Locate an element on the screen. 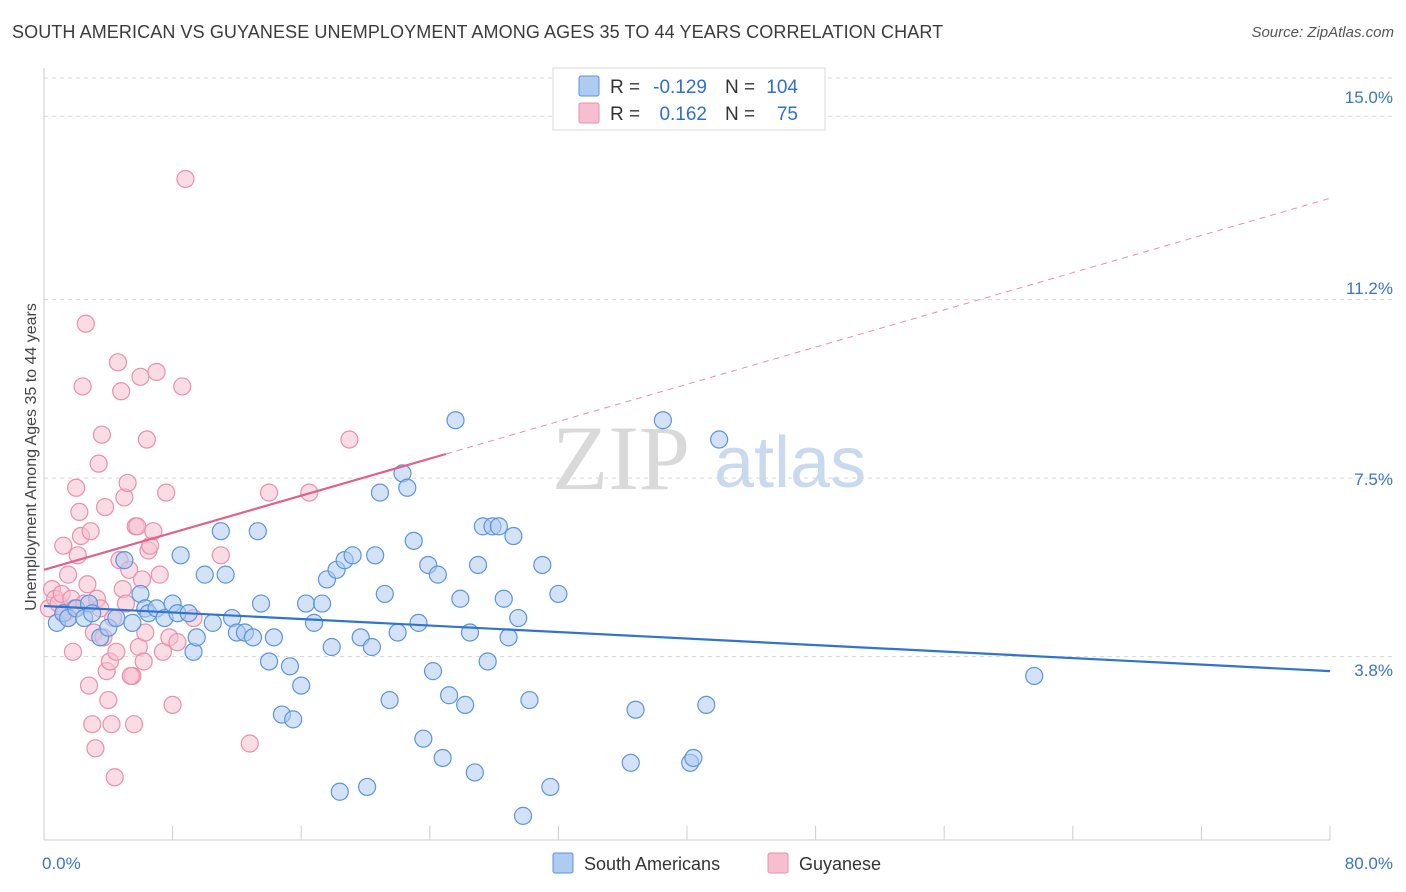  y-tick-label: 7.5% is located at coordinates (1373, 479).